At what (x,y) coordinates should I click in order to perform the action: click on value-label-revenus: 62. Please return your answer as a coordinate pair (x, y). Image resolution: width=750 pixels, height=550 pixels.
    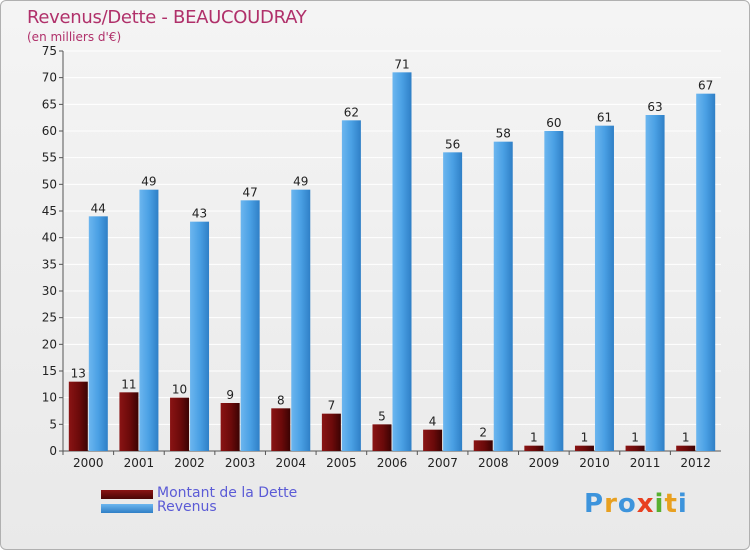
    Looking at the image, I should click on (351, 112).